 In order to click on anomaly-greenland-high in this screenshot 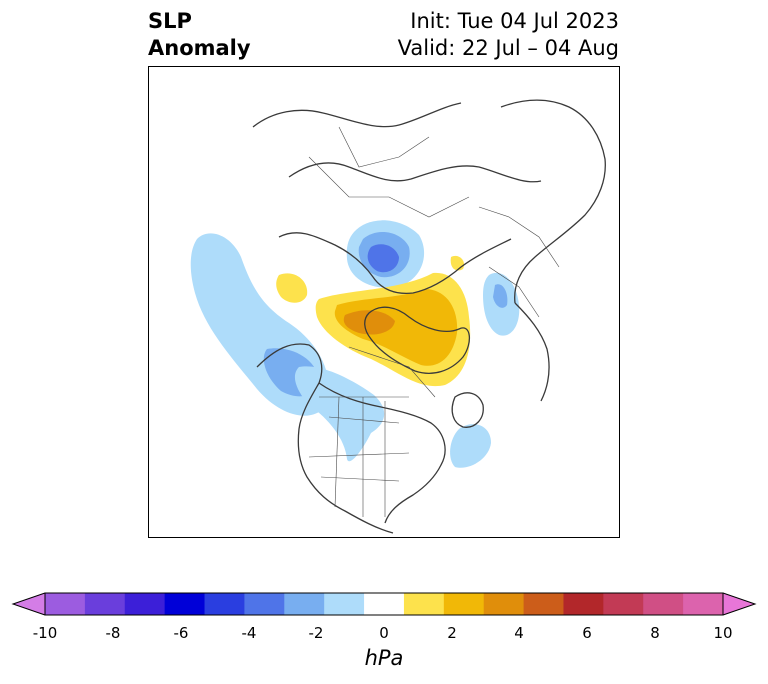, I will do `click(393, 329)`.